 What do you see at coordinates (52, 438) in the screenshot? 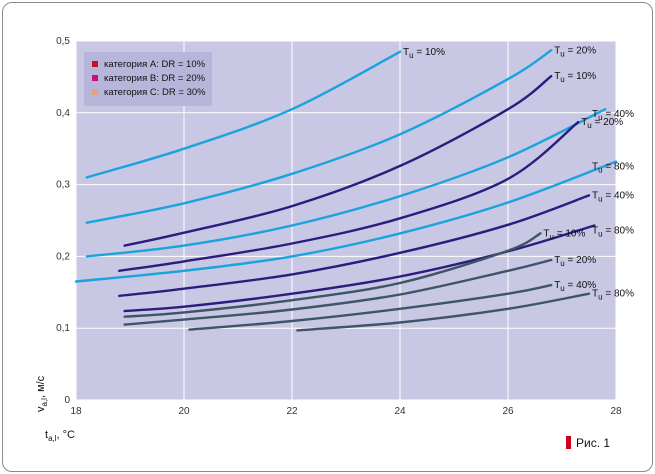
I see `x-axis-title-sub: a,l` at bounding box center [52, 438].